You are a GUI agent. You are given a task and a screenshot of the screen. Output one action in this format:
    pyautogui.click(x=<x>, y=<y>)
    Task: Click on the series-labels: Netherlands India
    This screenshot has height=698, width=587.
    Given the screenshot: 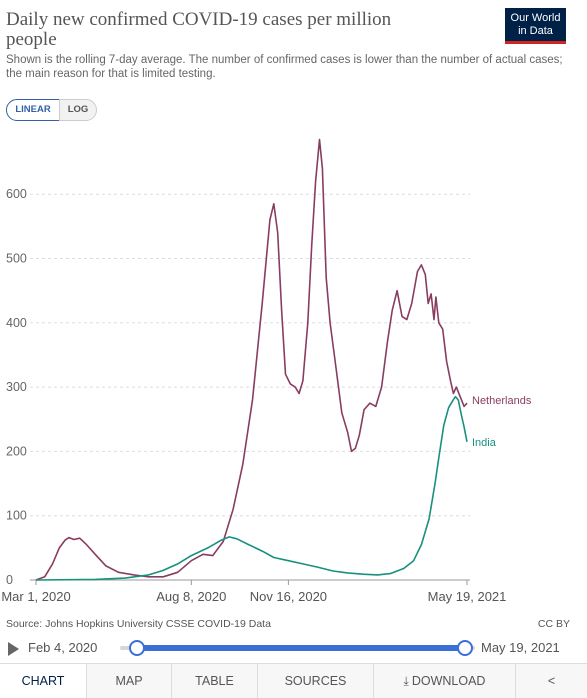 What is the action you would take?
    pyautogui.click(x=502, y=422)
    